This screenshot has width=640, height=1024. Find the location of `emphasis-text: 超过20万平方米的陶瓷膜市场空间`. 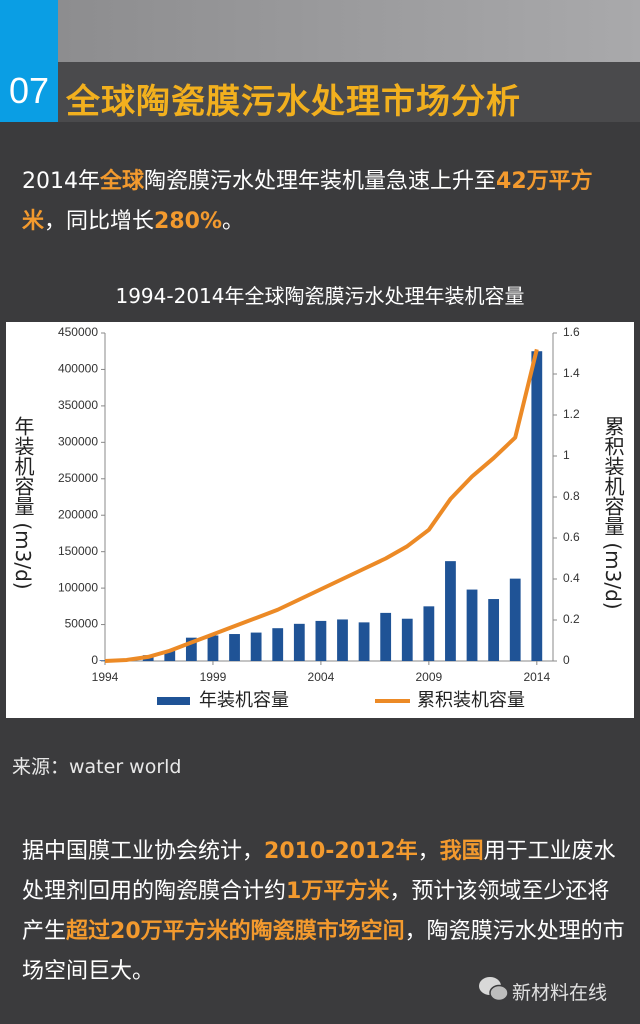

emphasis-text: 超过20万平方米的陶瓷膜市场空间 is located at coordinates (235, 931).